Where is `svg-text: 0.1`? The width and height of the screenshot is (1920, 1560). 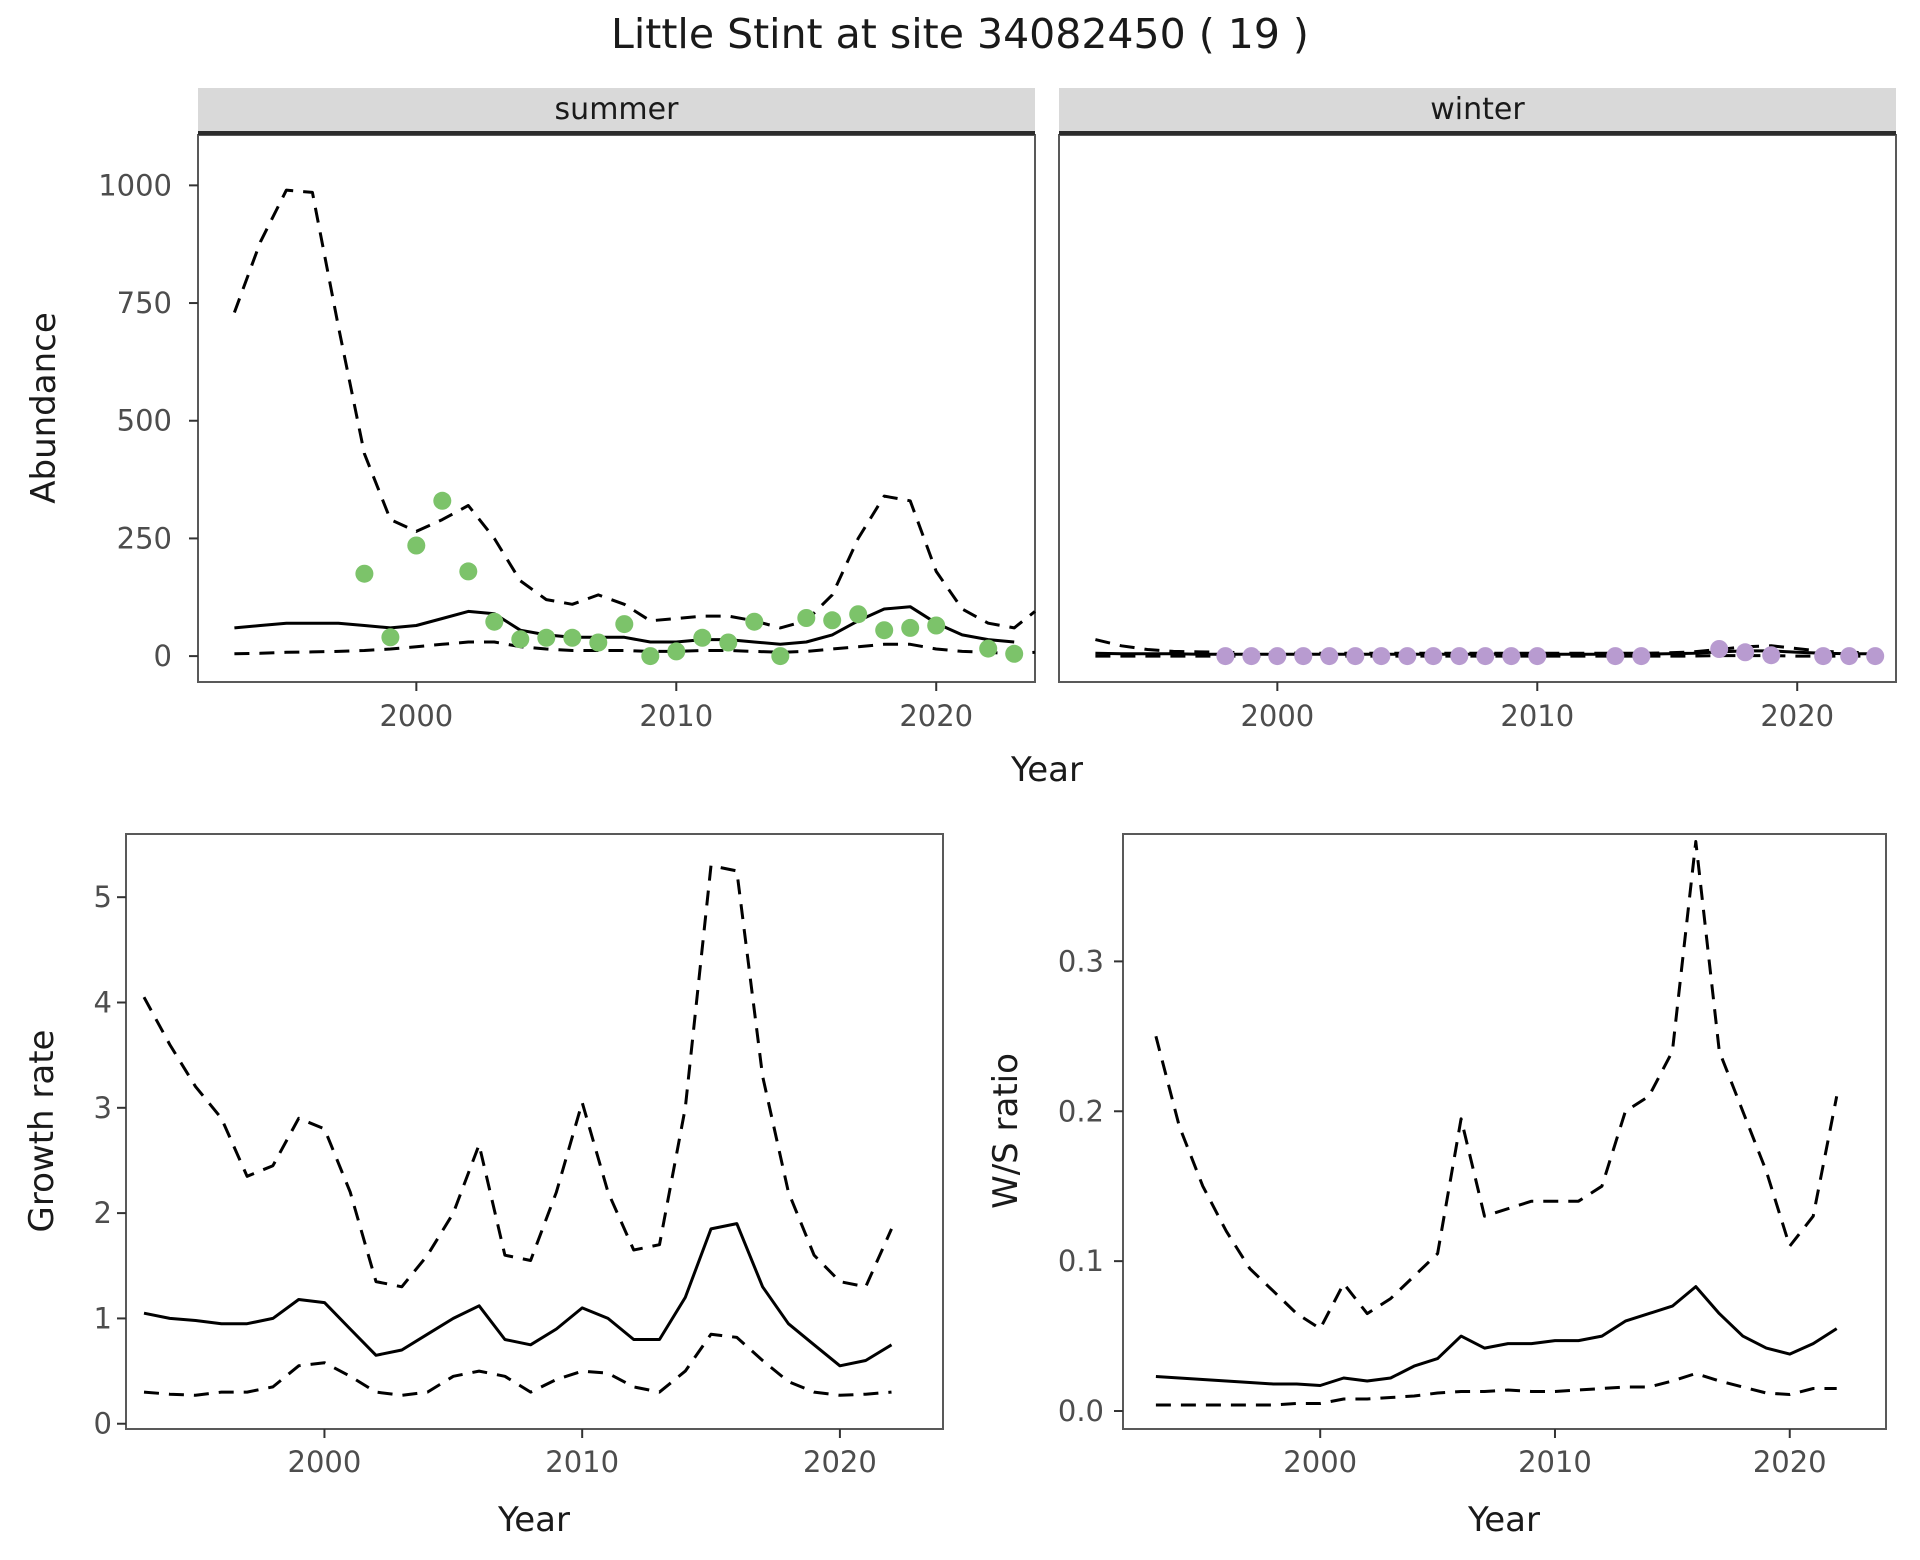 svg-text: 0.1 is located at coordinates (1081, 1261).